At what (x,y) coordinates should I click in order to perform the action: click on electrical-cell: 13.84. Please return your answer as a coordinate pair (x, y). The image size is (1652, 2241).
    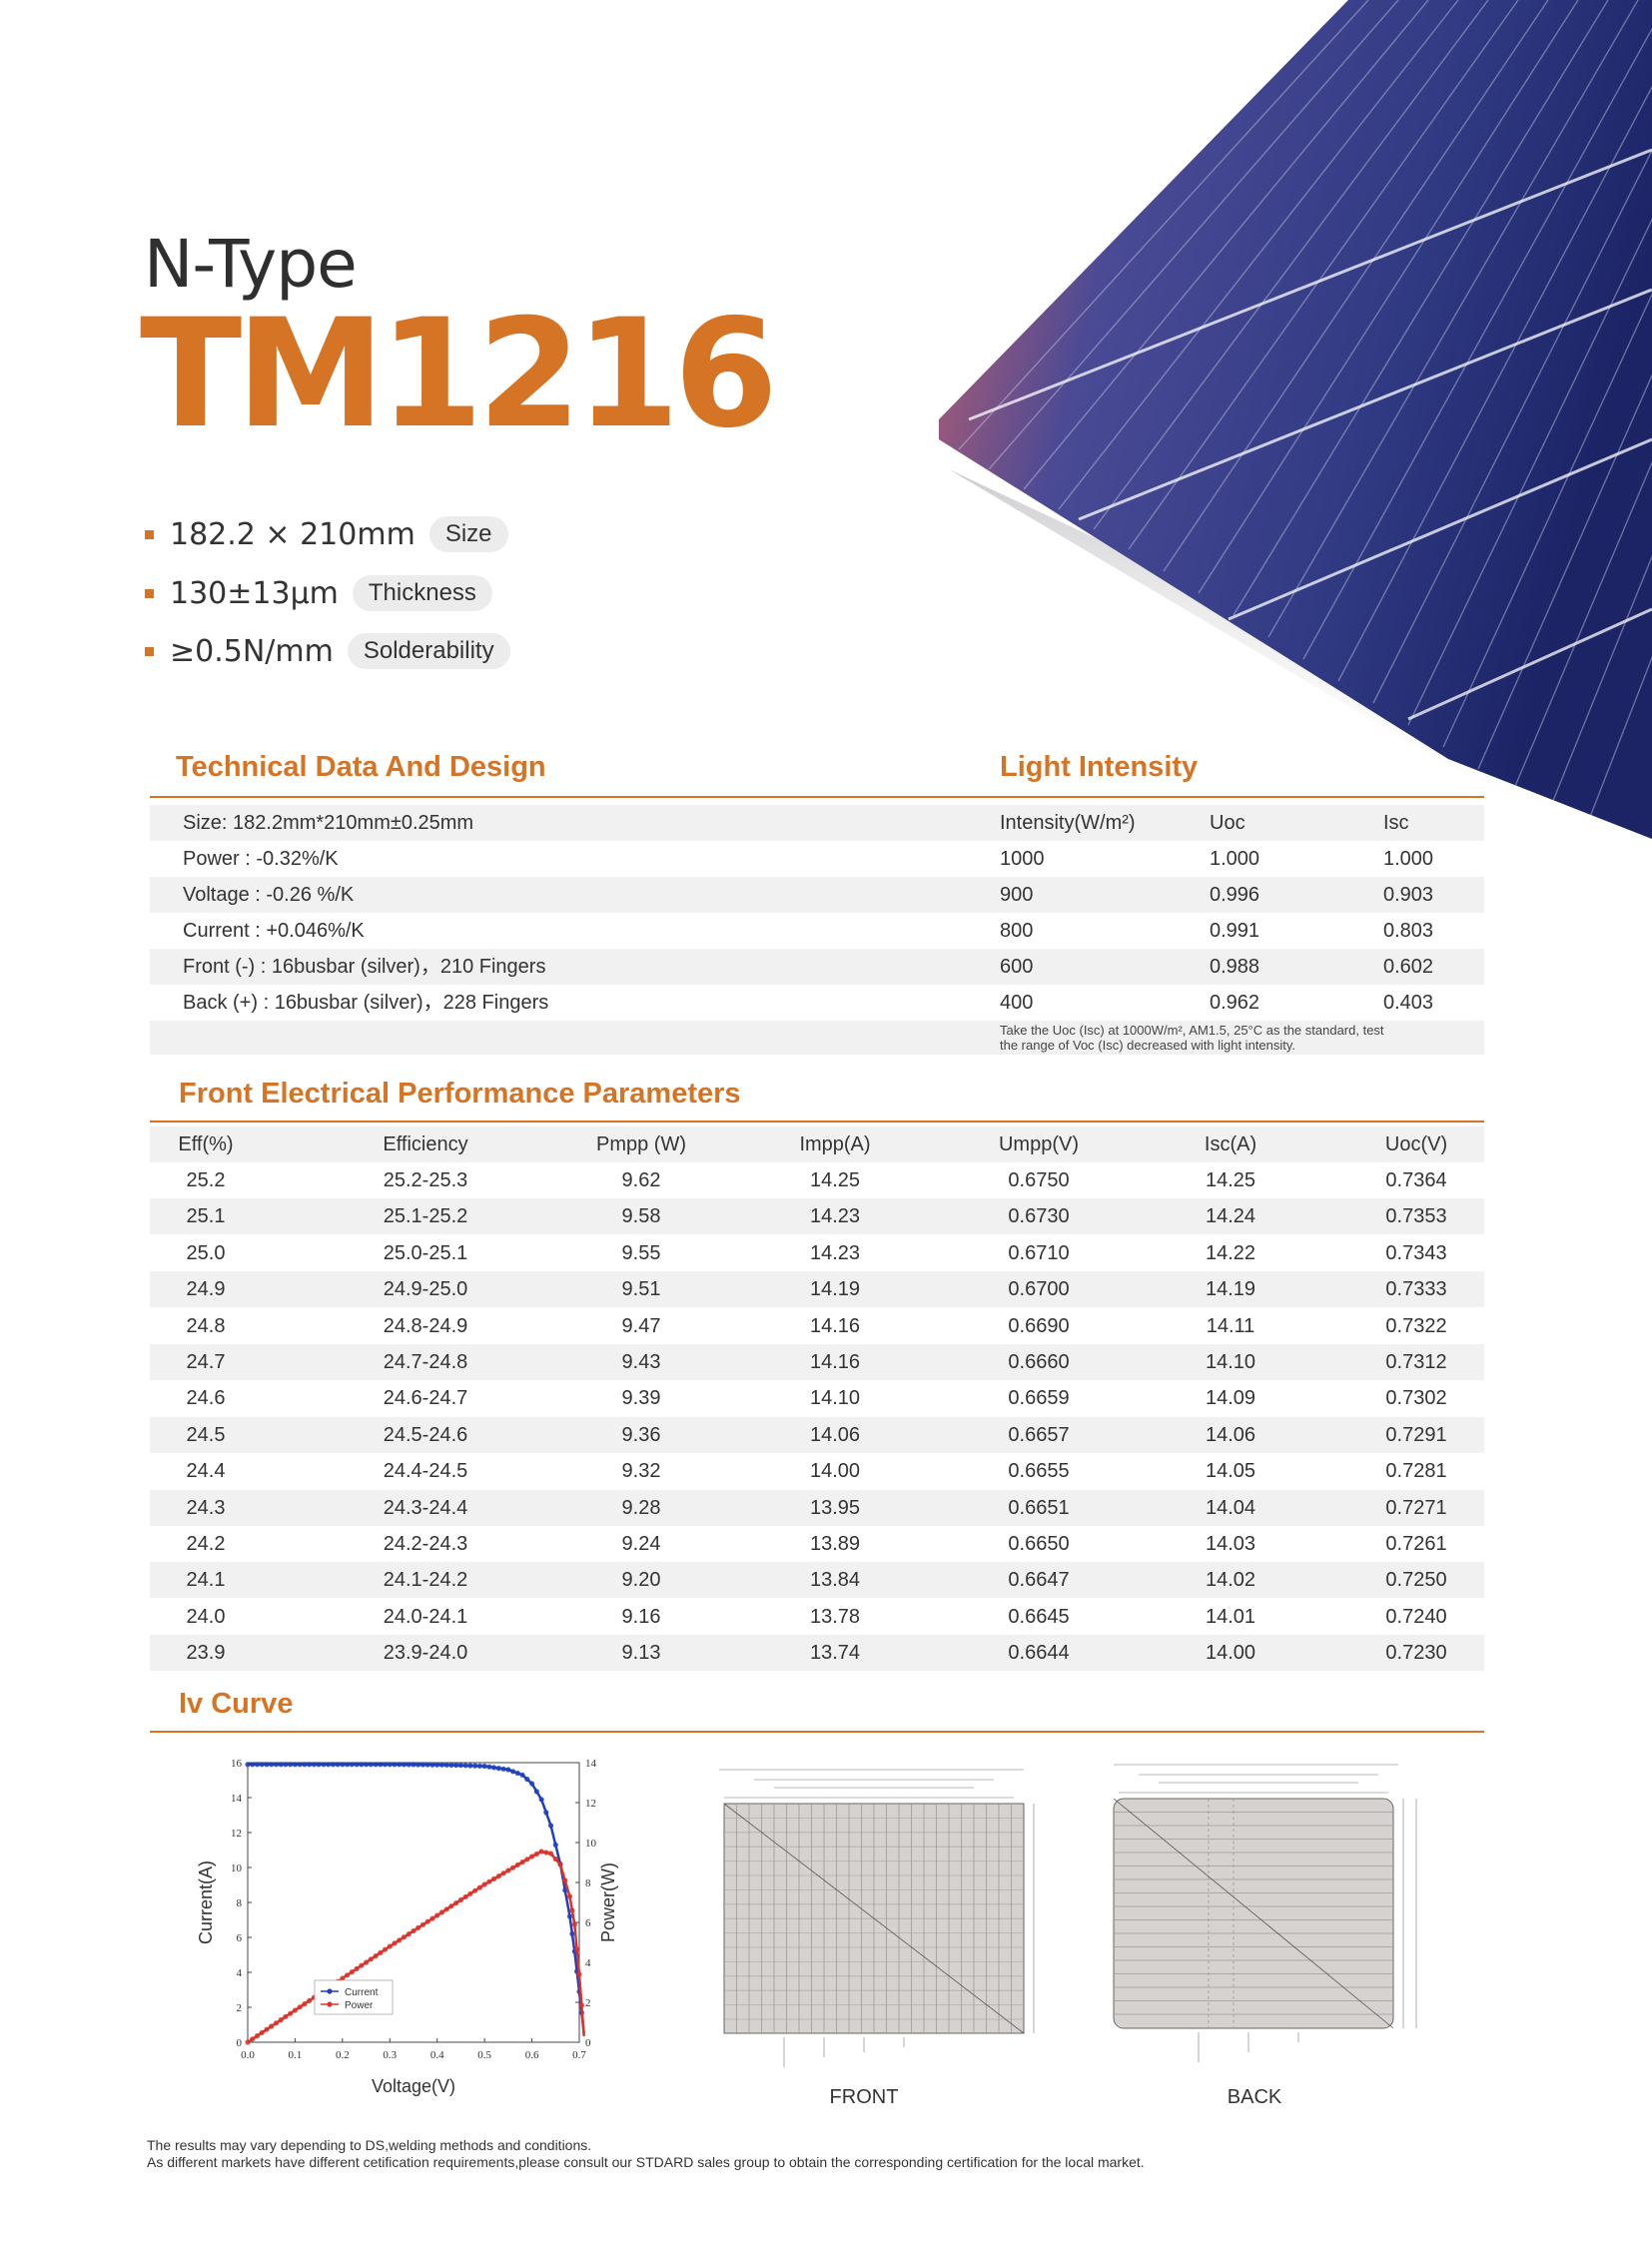
    Looking at the image, I should click on (835, 1581).